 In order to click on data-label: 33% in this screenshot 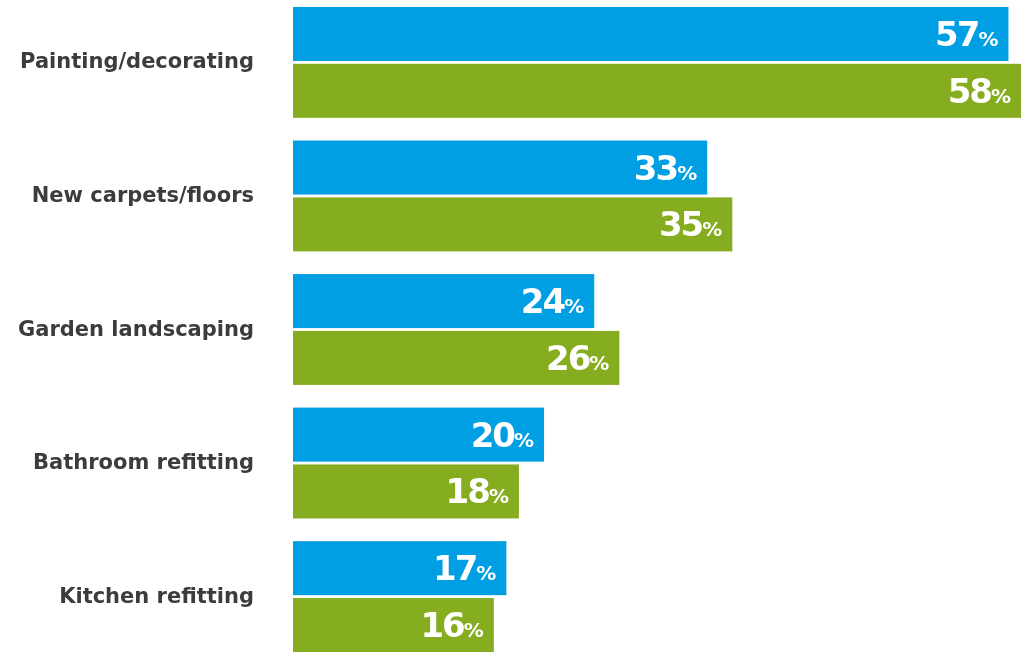, I will do `click(665, 167)`.